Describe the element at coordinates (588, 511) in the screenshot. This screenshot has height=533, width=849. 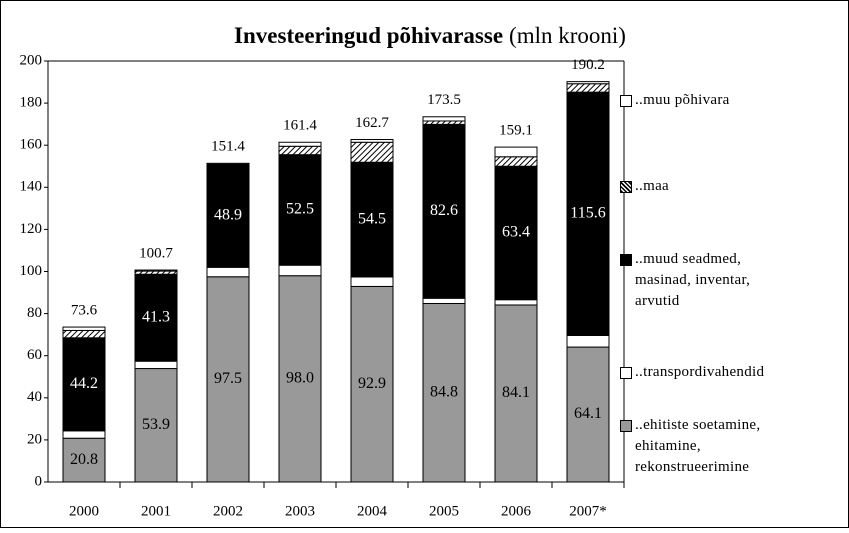
I see `x-tick-label: 2007*` at that location.